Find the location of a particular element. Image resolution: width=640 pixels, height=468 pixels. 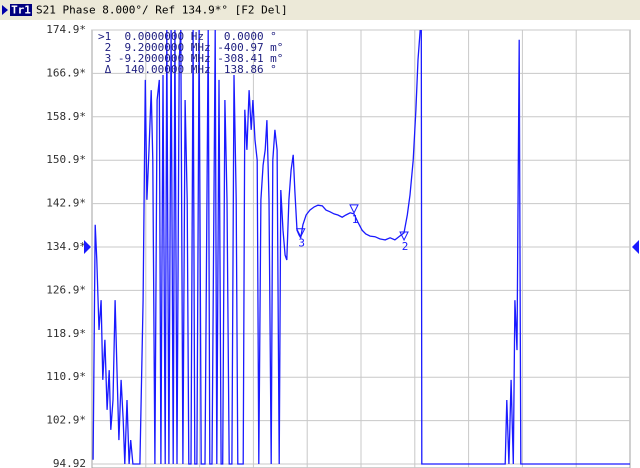

trace-title: S21 Phase 8.000°/ Ref 134.9*° [F2 Del] is located at coordinates (162, 10).